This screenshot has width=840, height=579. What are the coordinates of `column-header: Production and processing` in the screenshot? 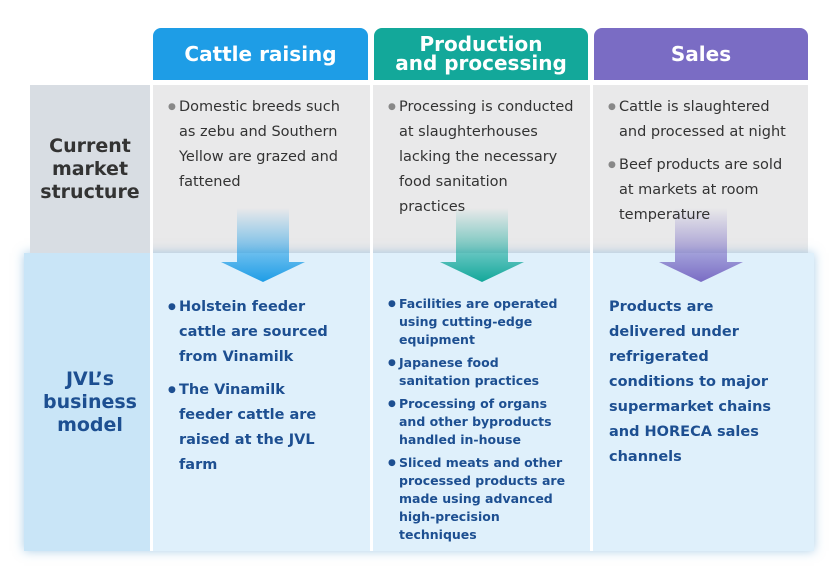 It's located at (481, 54).